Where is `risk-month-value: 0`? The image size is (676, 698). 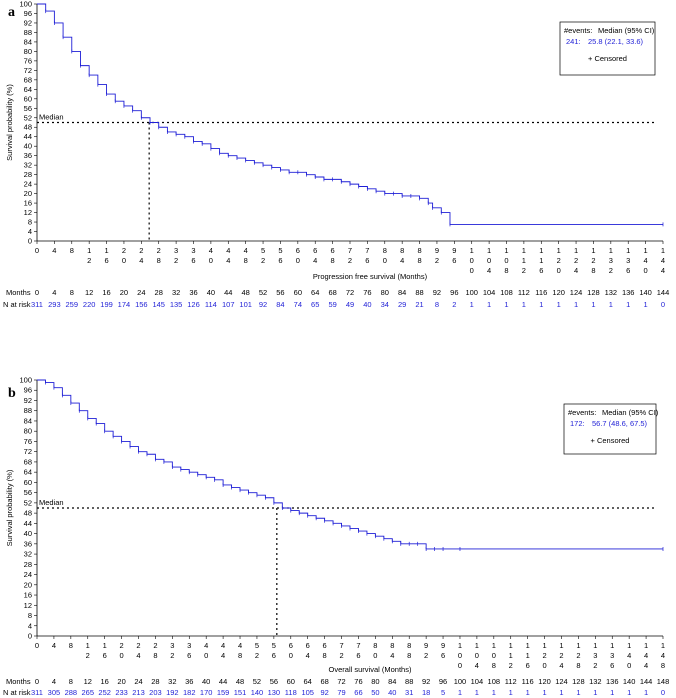
risk-month-value: 0 is located at coordinates (37, 292).